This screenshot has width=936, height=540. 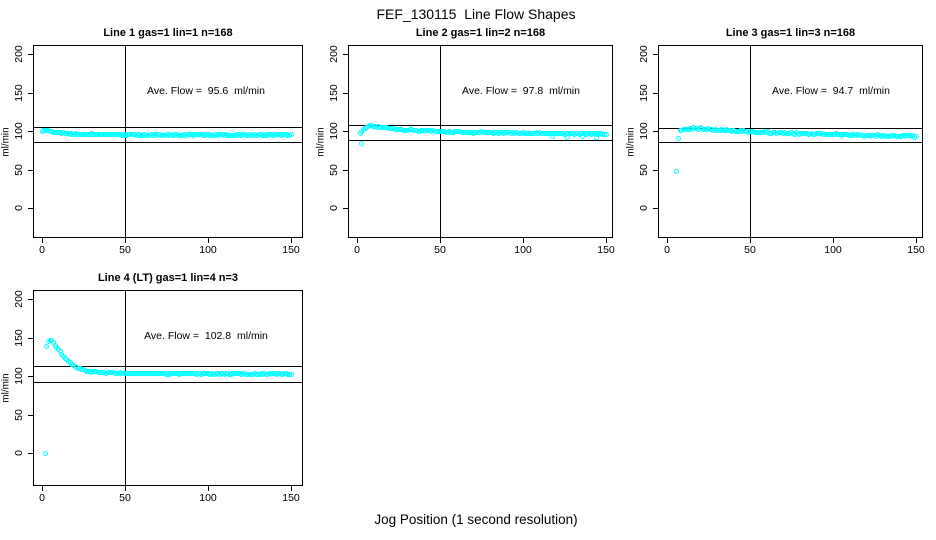 I want to click on ave-flow-annotation: Ave. Flow = 102.8 ml/min, so click(x=206, y=336).